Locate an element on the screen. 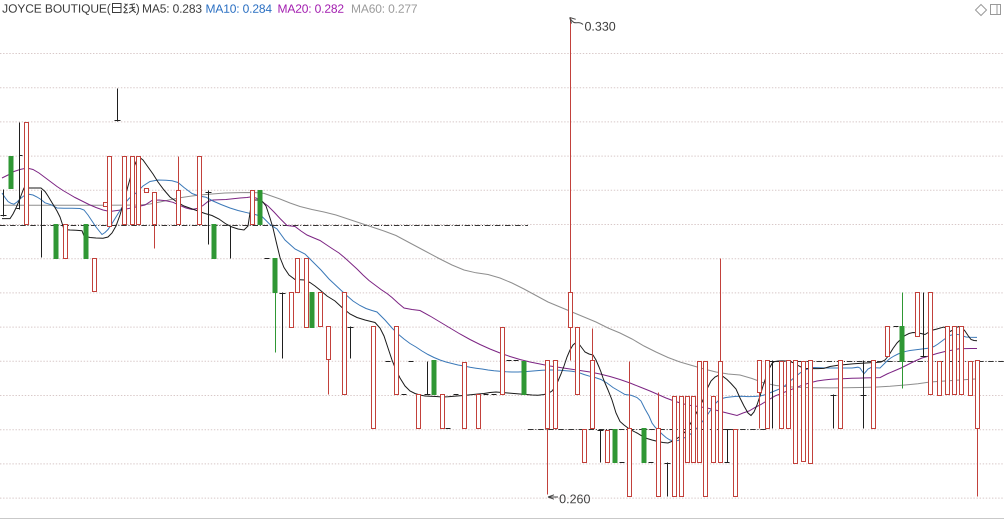 Image resolution: width=1004 pixels, height=520 pixels. svg-text: JOYCE BOUTIQUE( is located at coordinates (56, 9).